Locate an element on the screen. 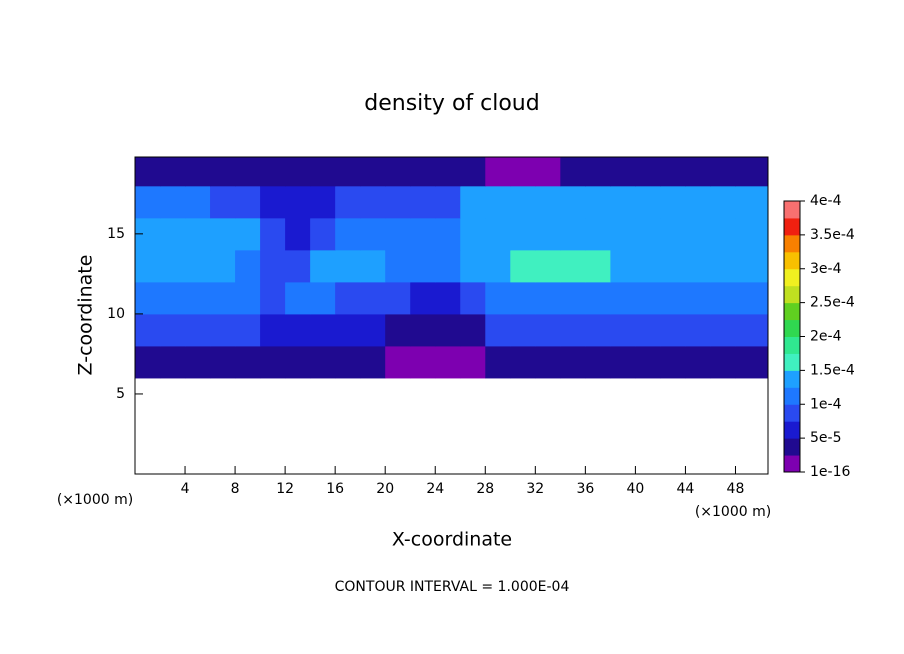 The height and width of the screenshot is (654, 904). colorbar-tick-label: 1e-4 is located at coordinates (826, 404).